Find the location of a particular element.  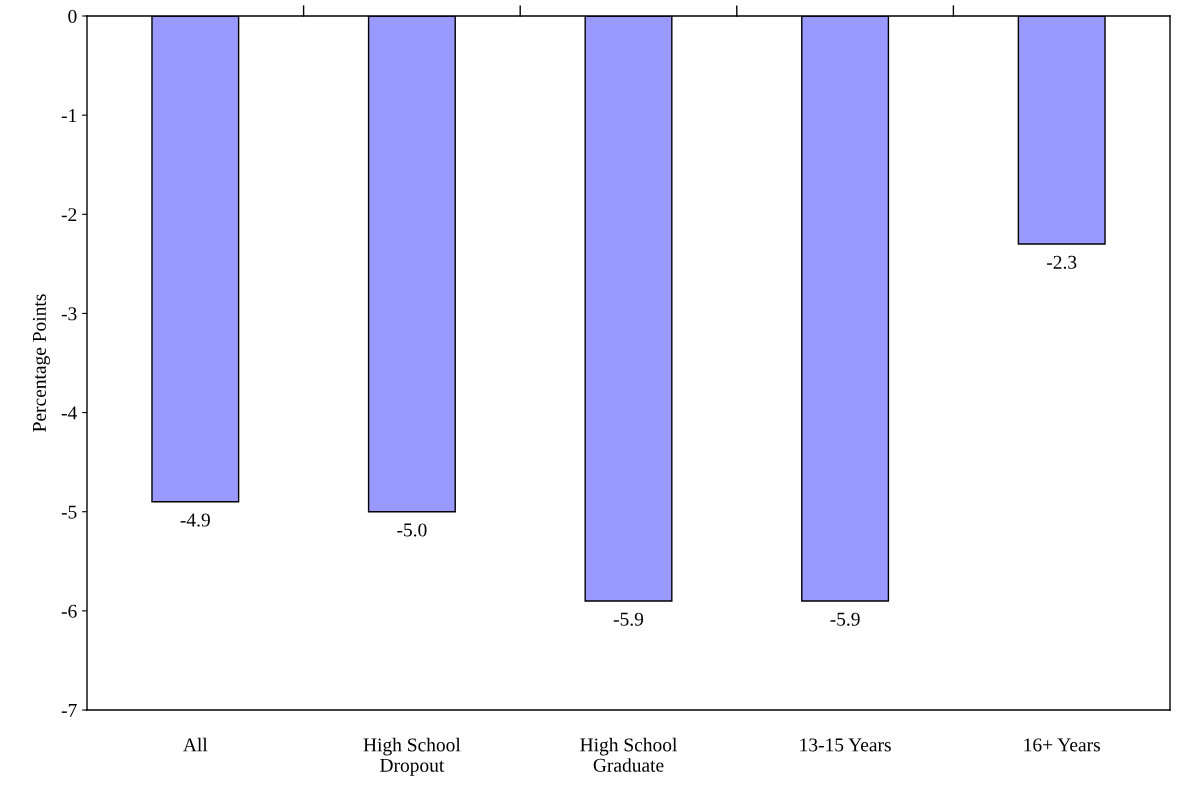

x-tick-label: High School Graduate is located at coordinates (628, 754).